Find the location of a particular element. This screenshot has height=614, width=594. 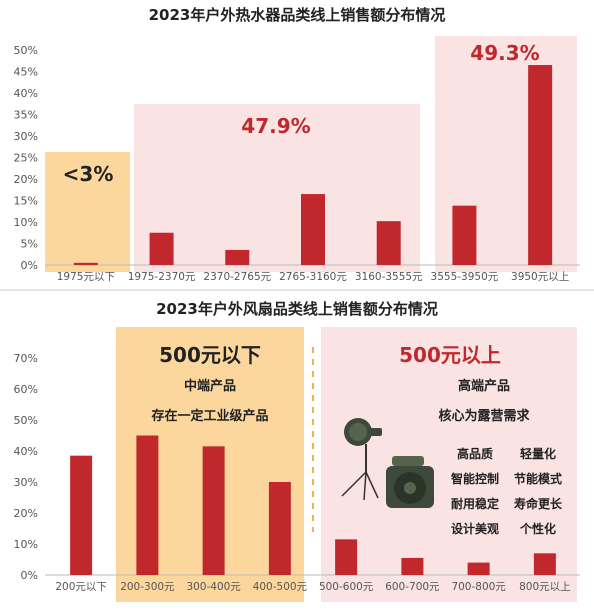

y-tick-label: 35% is located at coordinates (26, 115).